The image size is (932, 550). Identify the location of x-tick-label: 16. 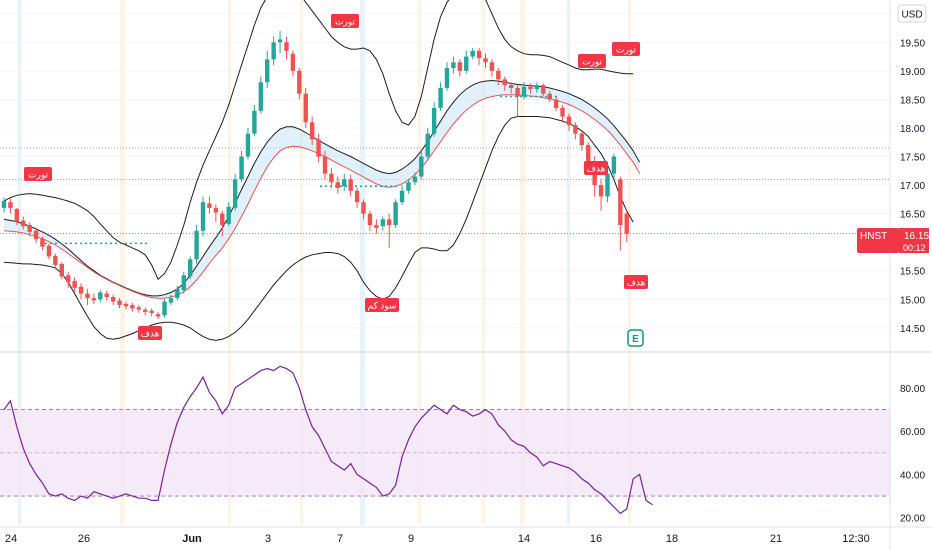
(596, 539).